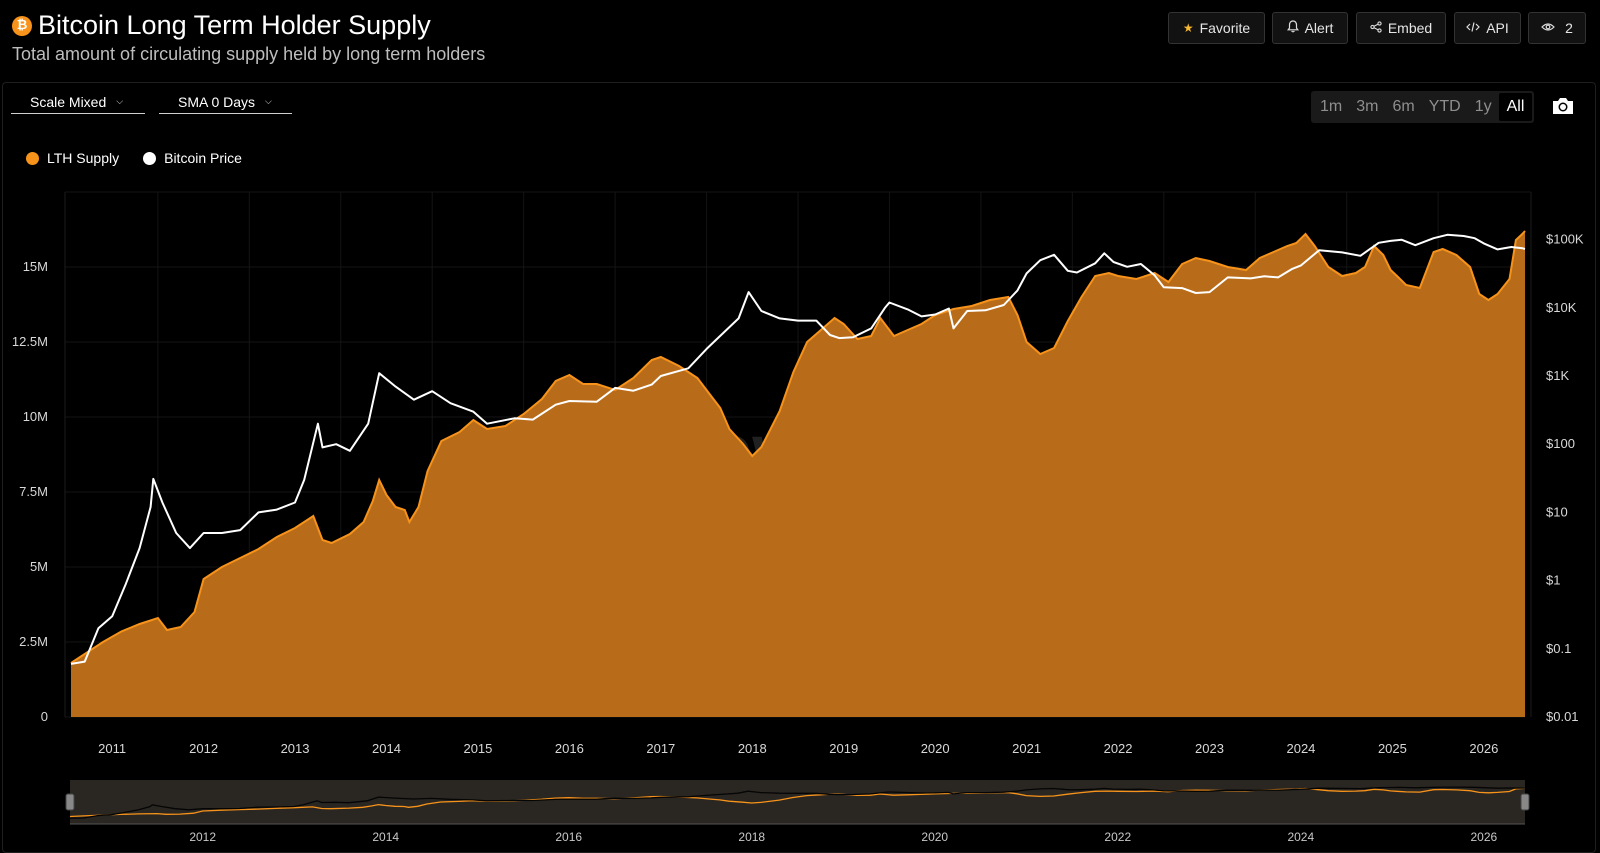 This screenshot has height=853, width=1600. Describe the element at coordinates (1367, 106) in the screenshot. I see `range-3m: 3m` at that location.